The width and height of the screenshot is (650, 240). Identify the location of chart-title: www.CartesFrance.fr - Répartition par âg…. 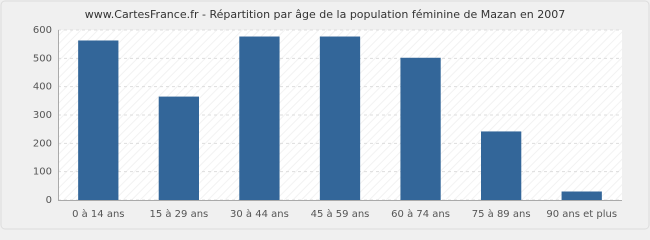
(325, 14).